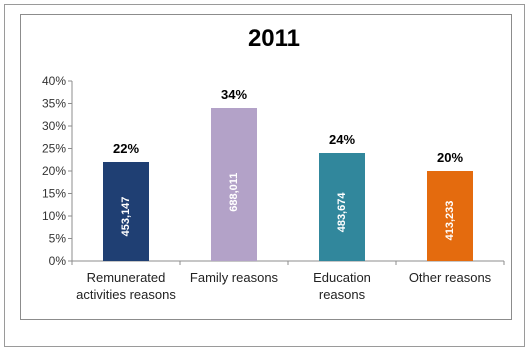  Describe the element at coordinates (342, 139) in the screenshot. I see `bar-value-label: 24%` at that location.